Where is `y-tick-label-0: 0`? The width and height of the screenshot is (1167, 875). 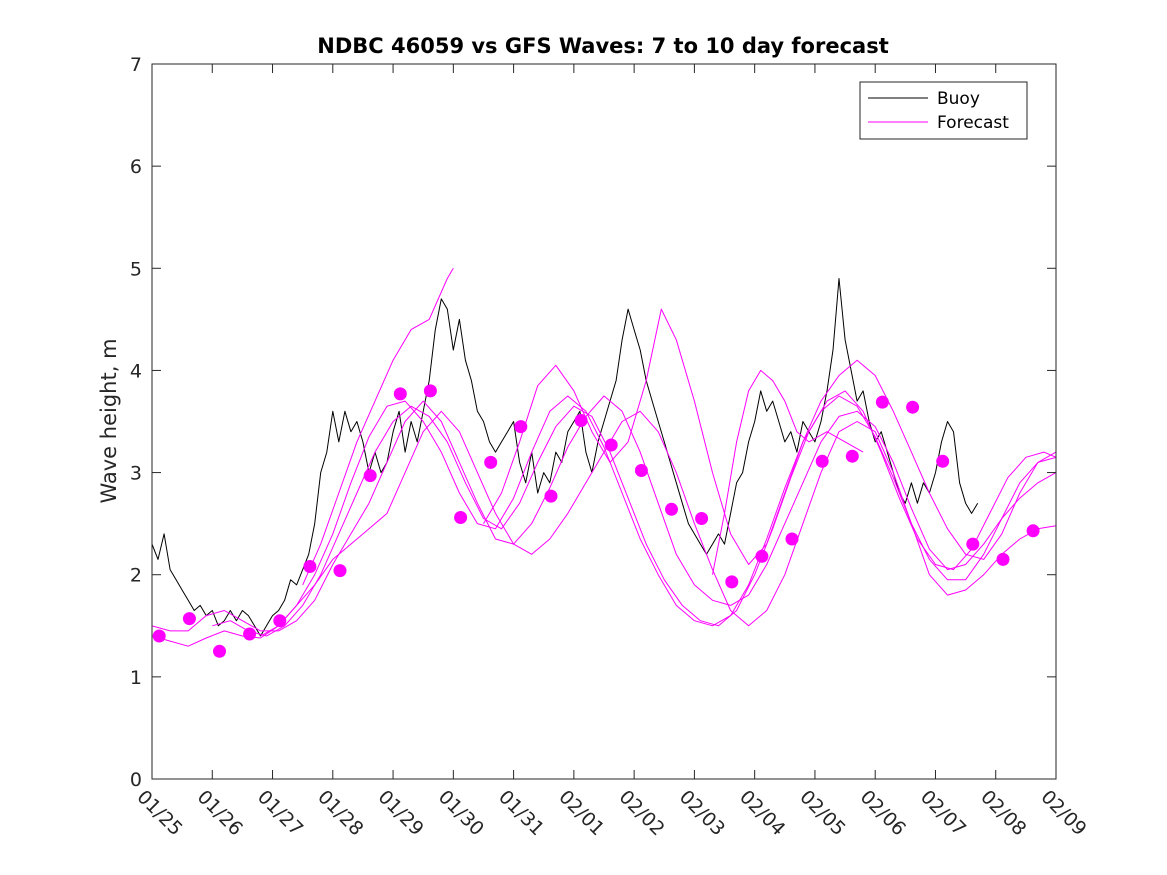
y-tick-label-0: 0 is located at coordinates (136, 780).